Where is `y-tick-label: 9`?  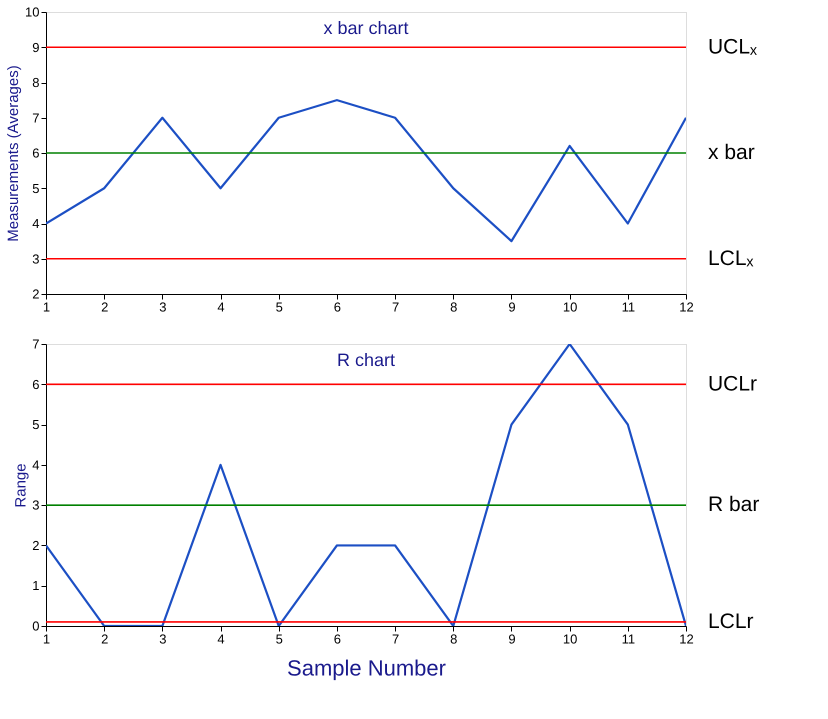 y-tick-label: 9 is located at coordinates (36, 47).